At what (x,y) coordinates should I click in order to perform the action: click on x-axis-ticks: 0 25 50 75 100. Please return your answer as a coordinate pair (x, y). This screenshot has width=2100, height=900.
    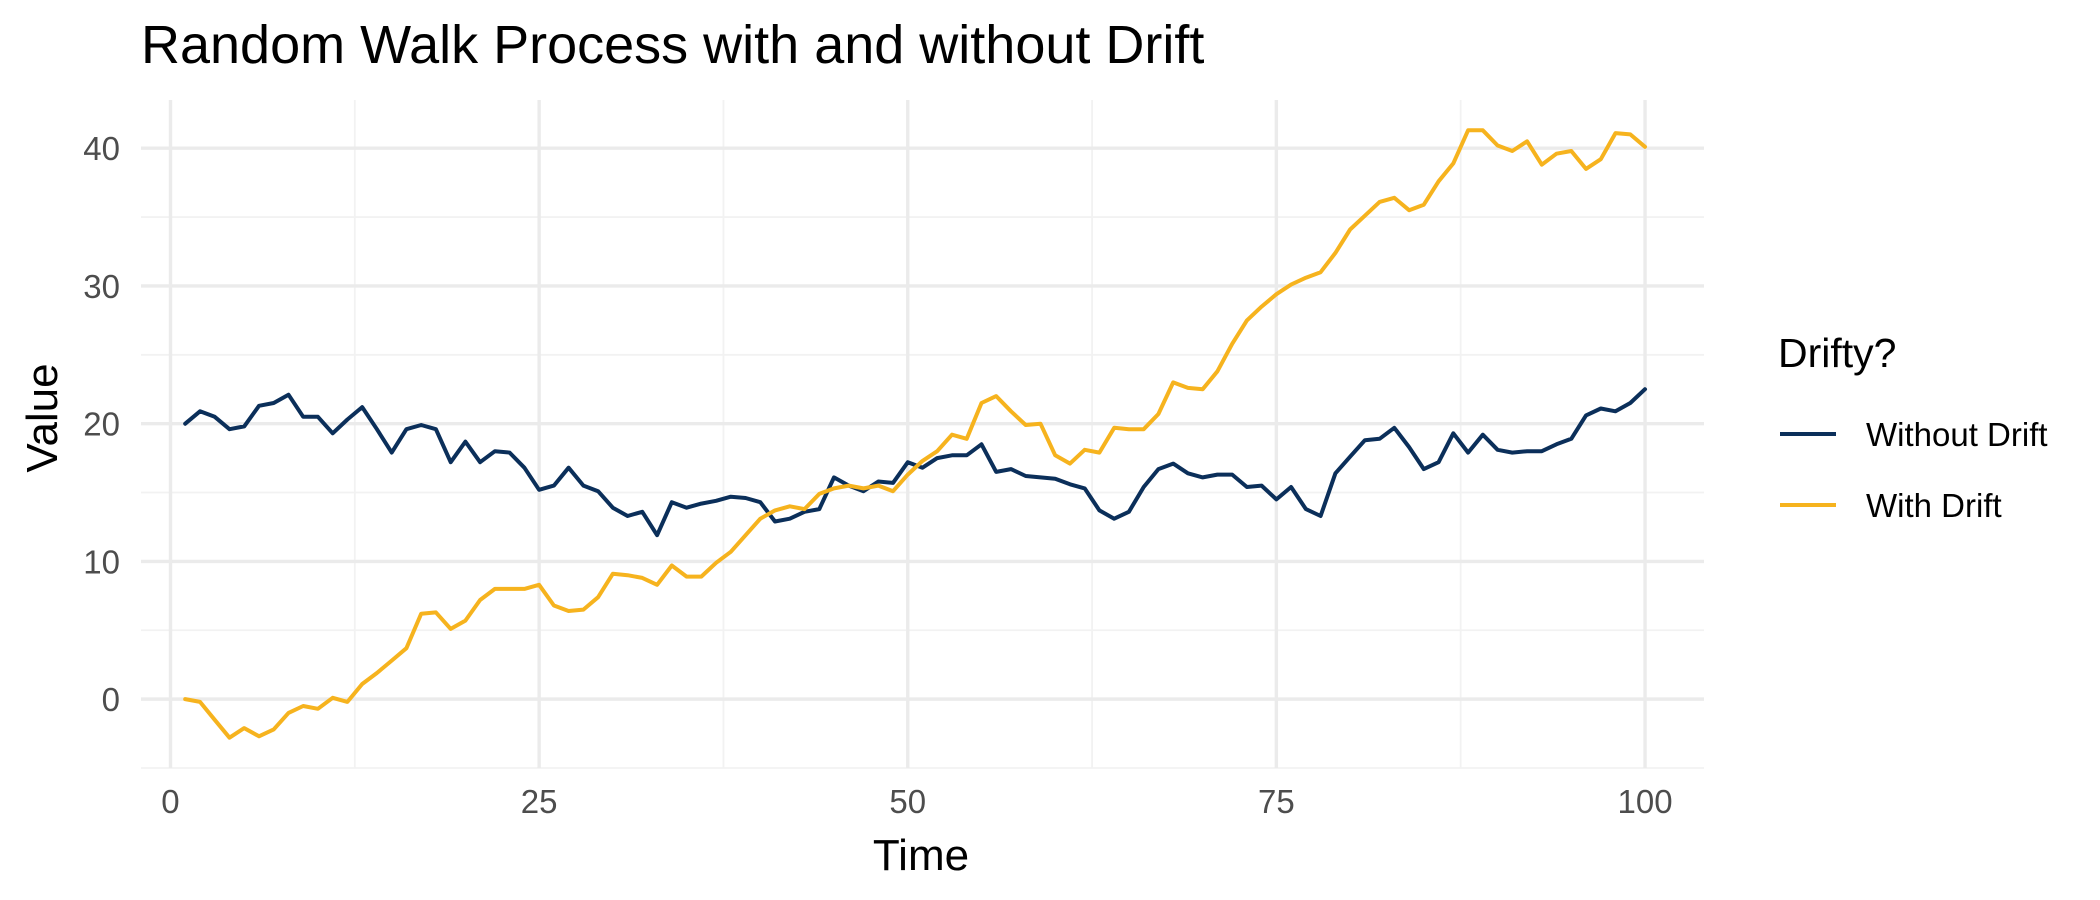
    Looking at the image, I should click on (916, 801).